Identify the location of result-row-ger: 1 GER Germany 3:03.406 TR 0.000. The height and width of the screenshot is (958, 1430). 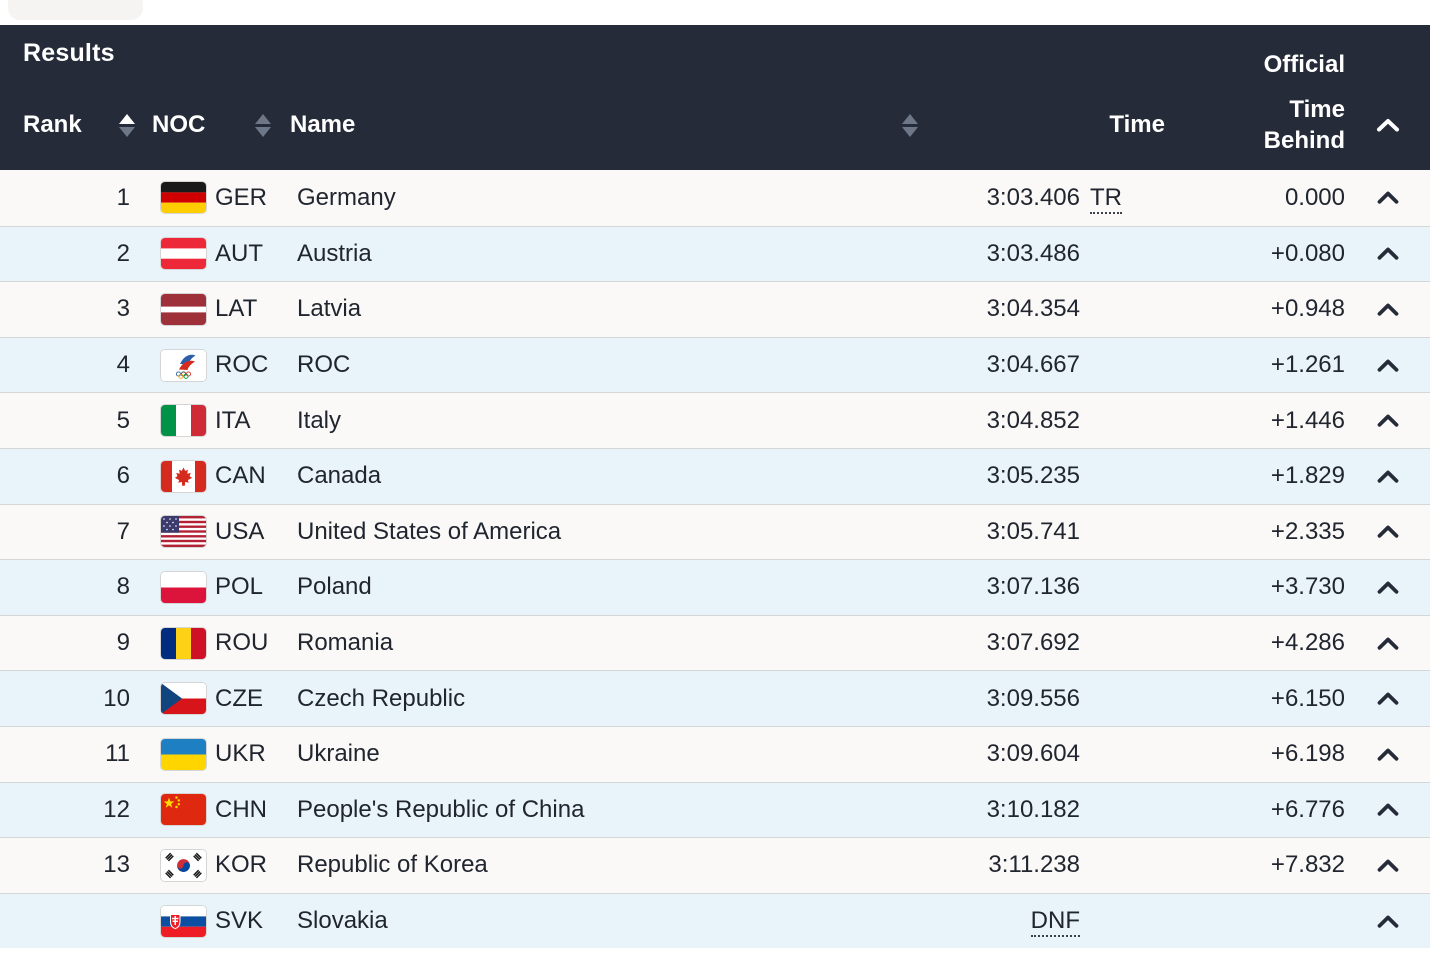
(715, 198).